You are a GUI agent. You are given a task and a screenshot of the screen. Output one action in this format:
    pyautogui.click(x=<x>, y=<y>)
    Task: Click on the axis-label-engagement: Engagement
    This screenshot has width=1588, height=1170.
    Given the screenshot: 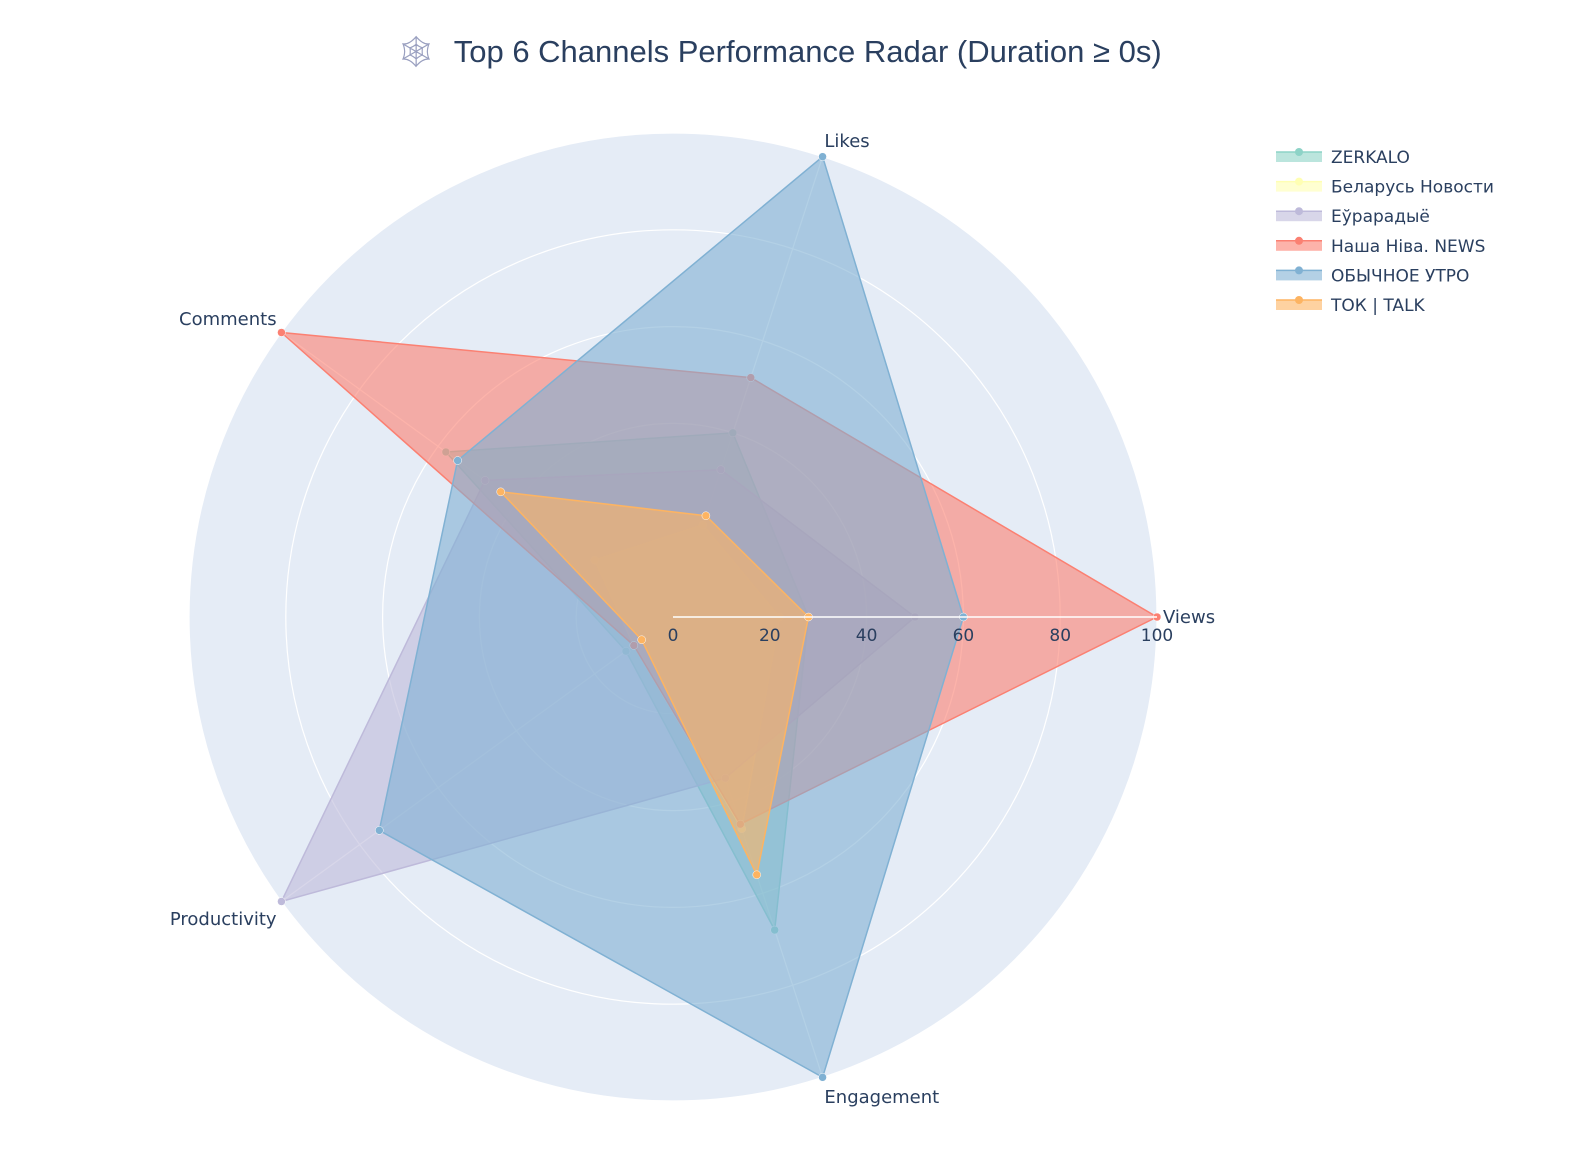 What is the action you would take?
    pyautogui.click(x=881, y=1097)
    